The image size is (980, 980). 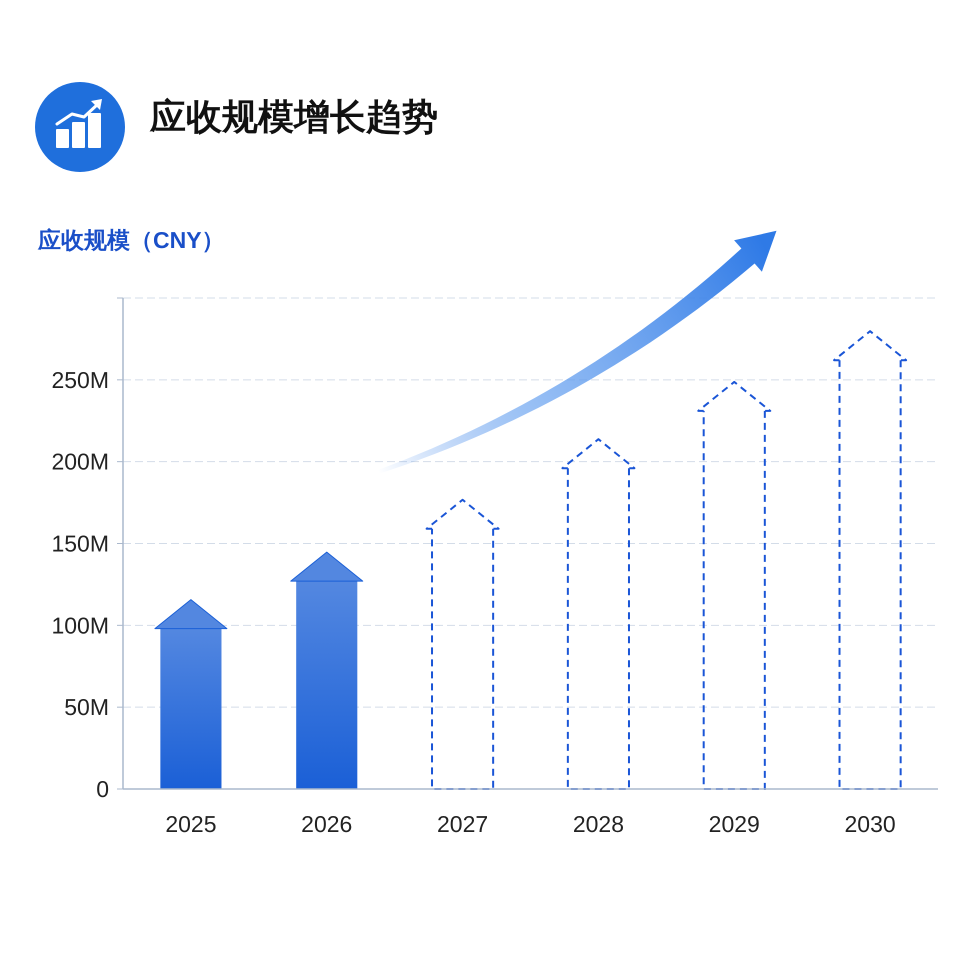 What do you see at coordinates (80, 379) in the screenshot?
I see `y-tick-label: 250M` at bounding box center [80, 379].